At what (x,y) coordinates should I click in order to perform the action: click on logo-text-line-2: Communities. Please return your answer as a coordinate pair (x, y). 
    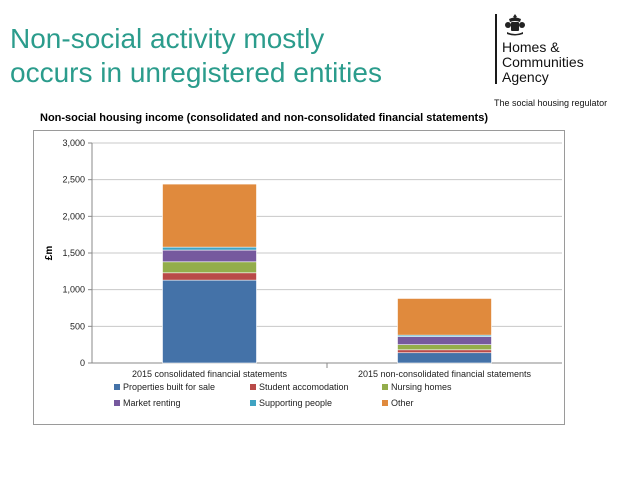
    Looking at the image, I should click on (543, 62).